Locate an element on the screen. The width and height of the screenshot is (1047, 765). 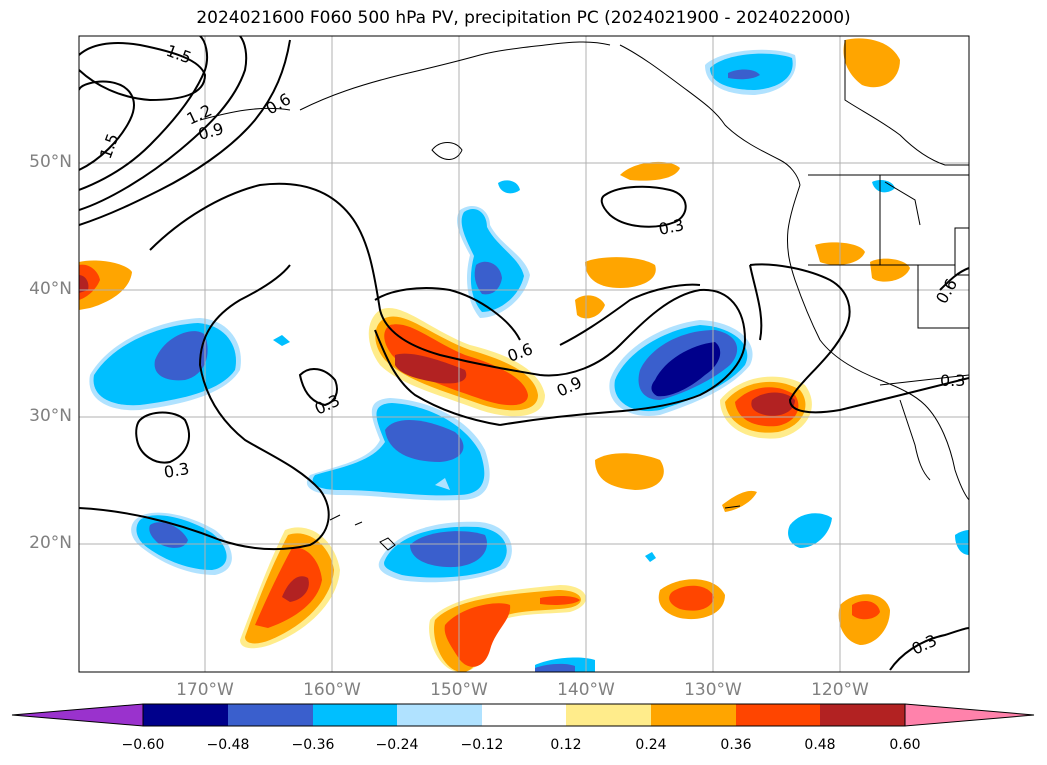
contour-label: 0.9 is located at coordinates (569, 387).